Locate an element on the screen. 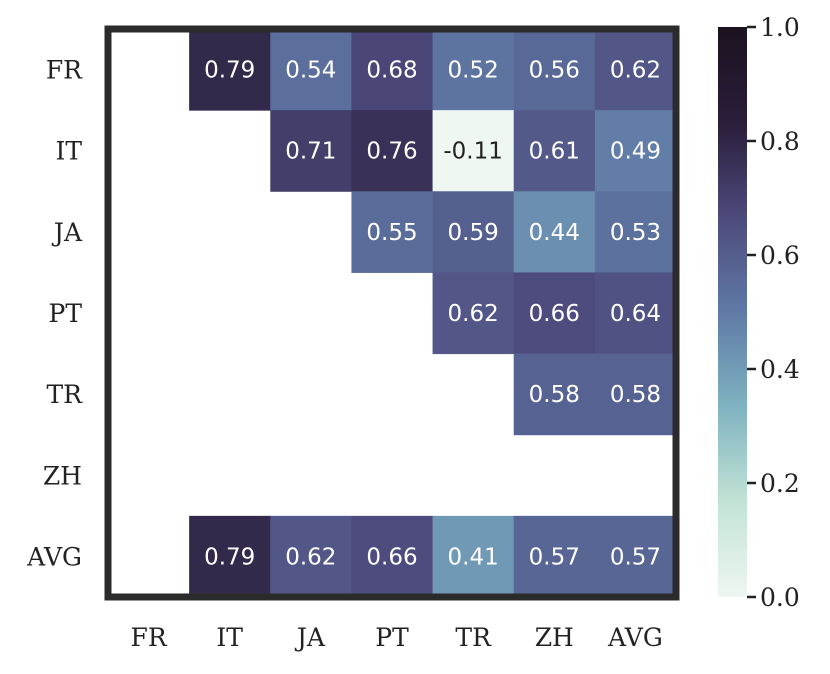 The width and height of the screenshot is (830, 674). row-tick-label: ZH is located at coordinates (62, 475).